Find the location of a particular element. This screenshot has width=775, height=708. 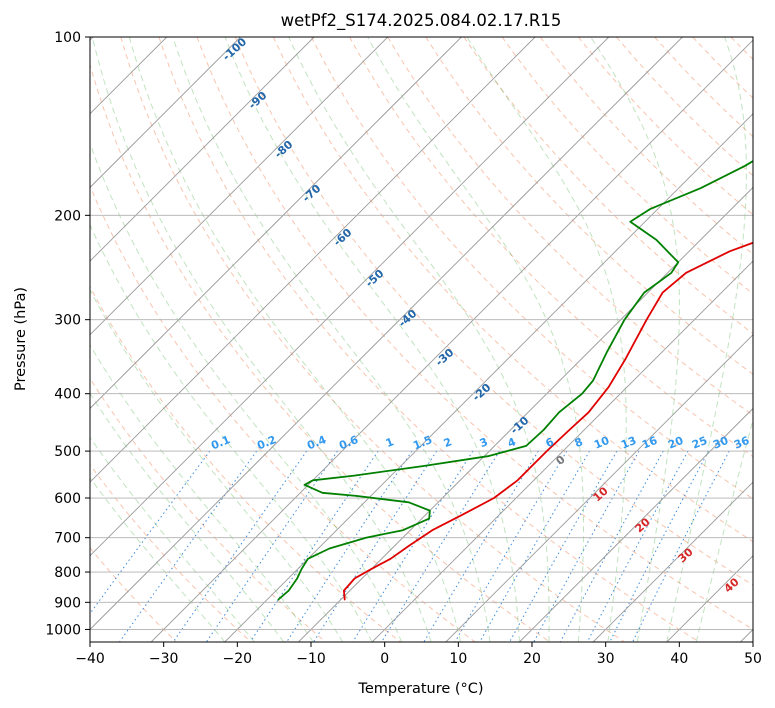

chart-title: wetPf2_S174.2025.084.02.17.R15 is located at coordinates (421, 21).